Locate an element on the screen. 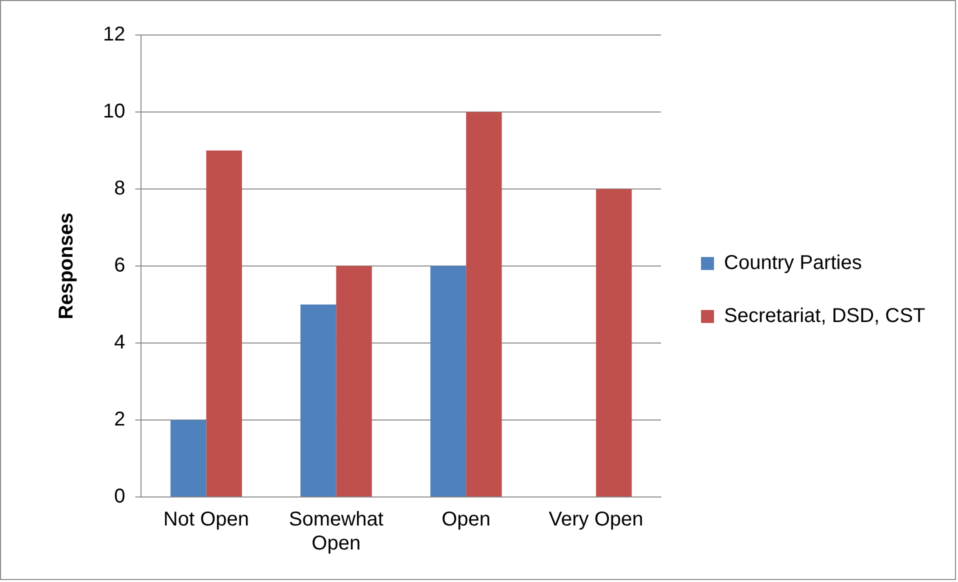 The width and height of the screenshot is (958, 582). legend-label: Country Parties is located at coordinates (793, 263).